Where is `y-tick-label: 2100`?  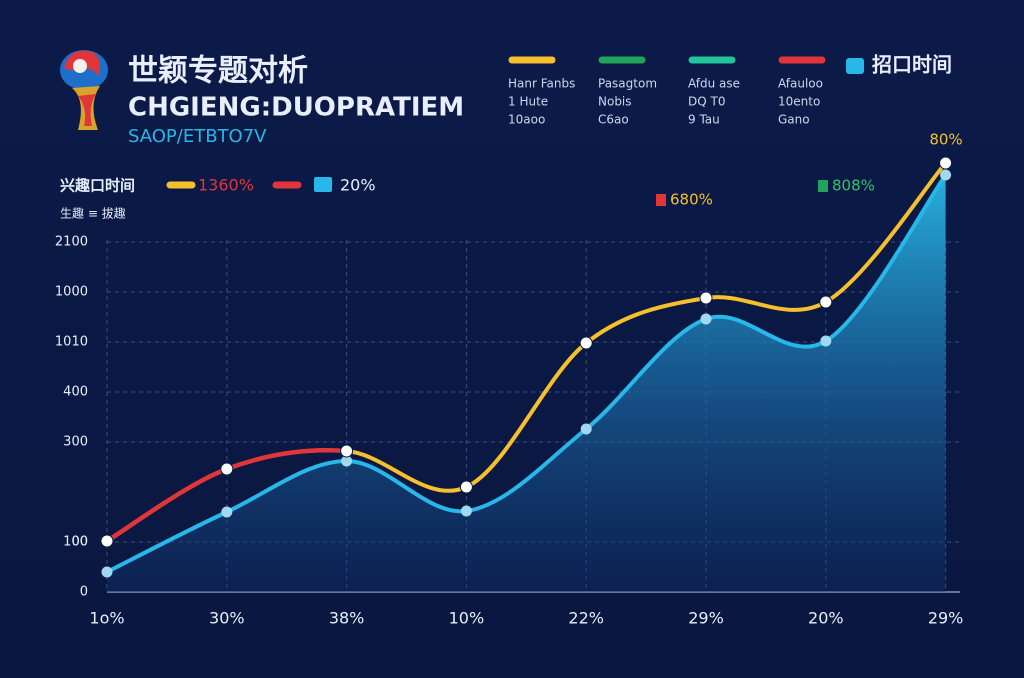
y-tick-label: 2100 is located at coordinates (71, 242).